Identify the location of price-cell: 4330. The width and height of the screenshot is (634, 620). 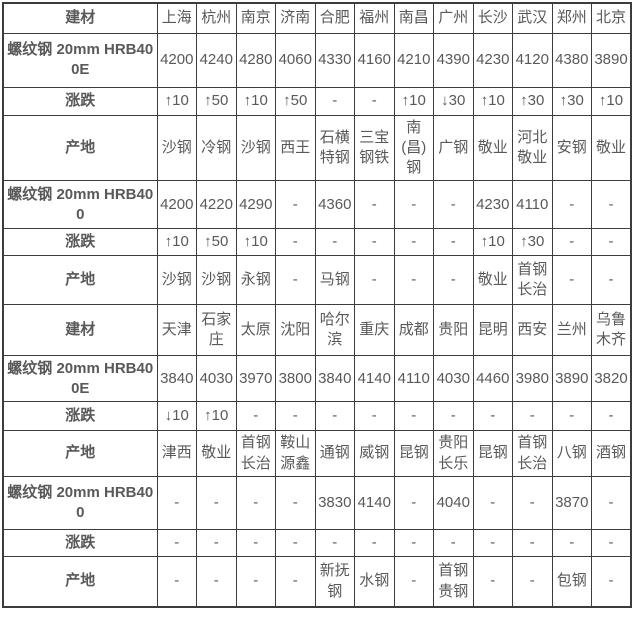
(334, 60).